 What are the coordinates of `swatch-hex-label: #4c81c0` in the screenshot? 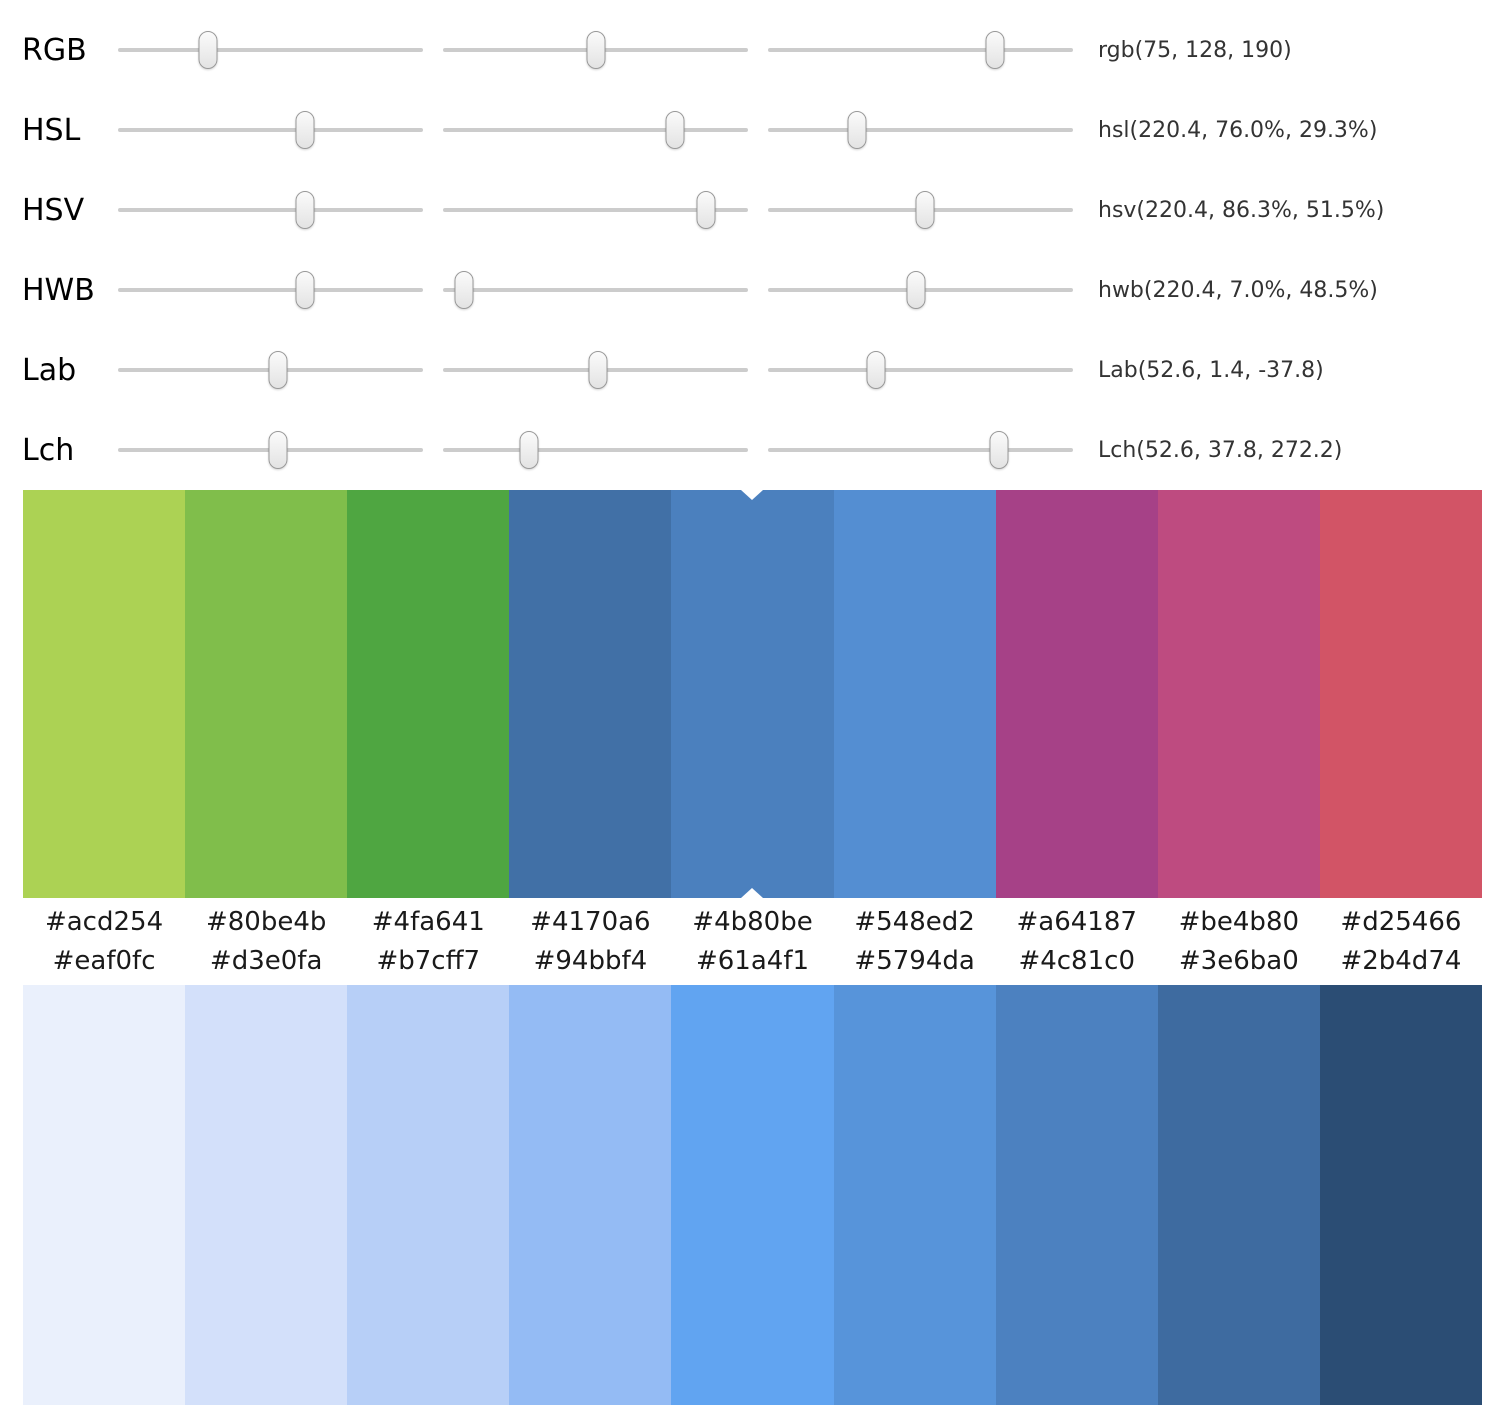 It's located at (1076, 961).